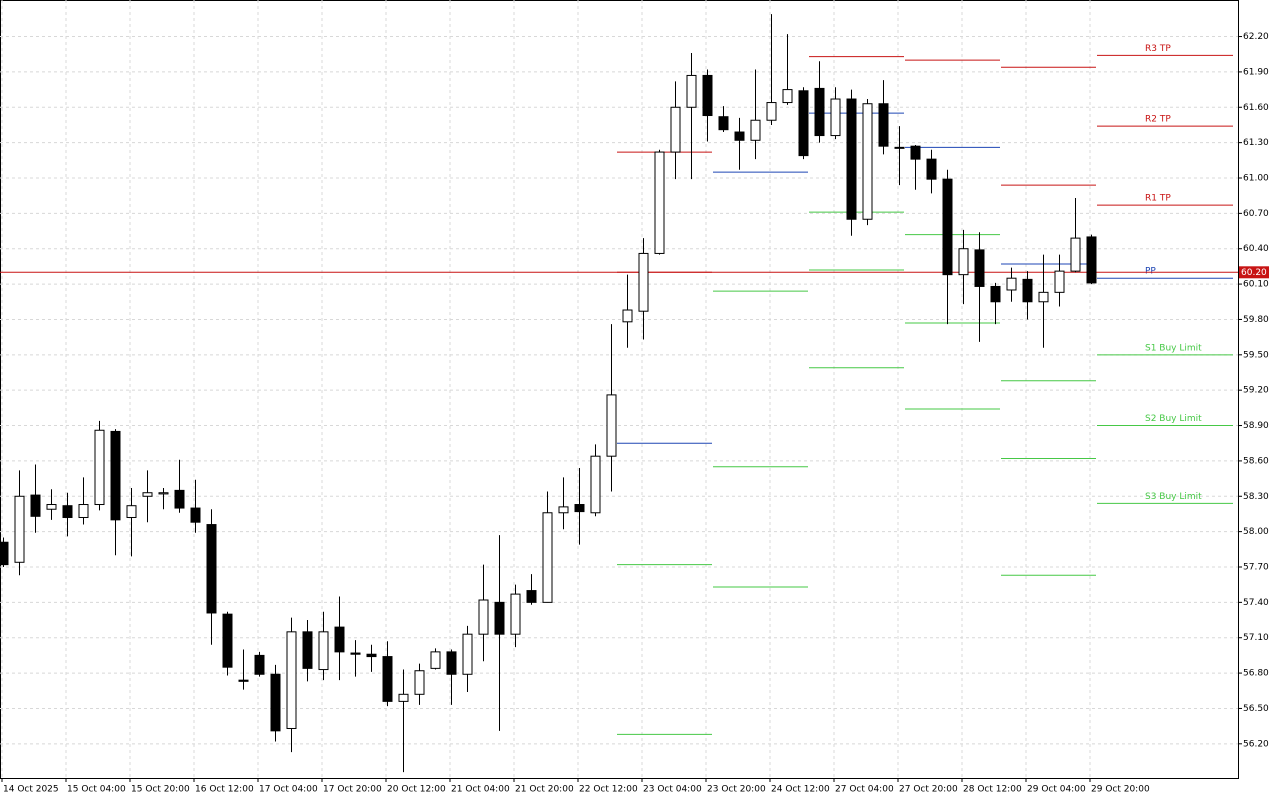 The image size is (1280, 800). Describe the element at coordinates (480, 790) in the screenshot. I see `x-tick-label: 21 Oct 04:00` at that location.